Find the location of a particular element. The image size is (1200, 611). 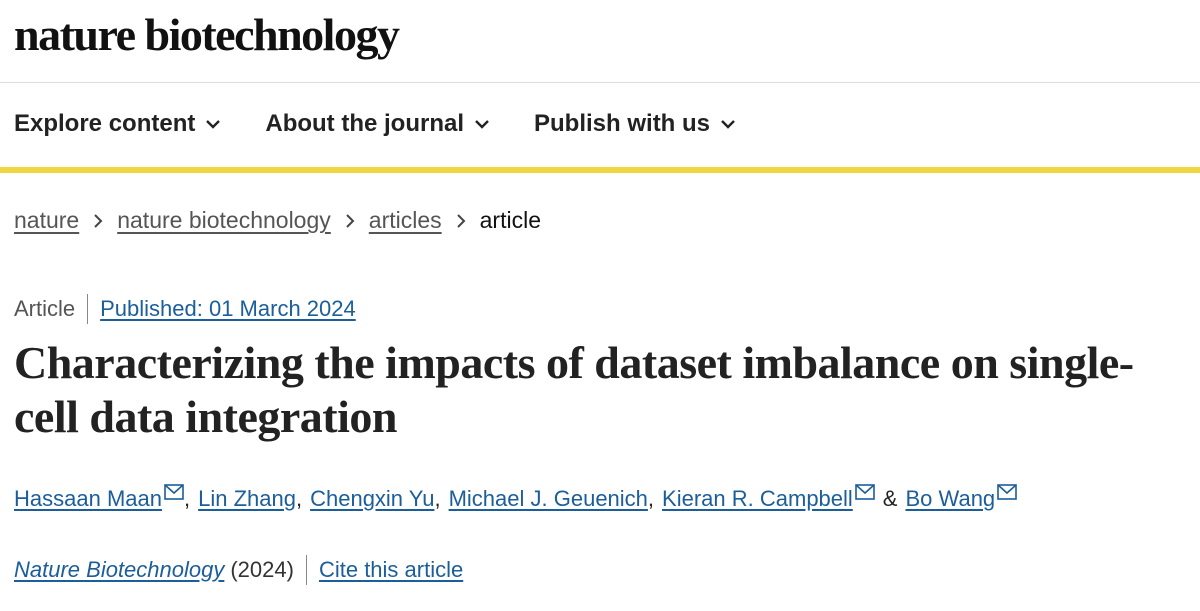

author-name: Hassaan Maan is located at coordinates (88, 498).